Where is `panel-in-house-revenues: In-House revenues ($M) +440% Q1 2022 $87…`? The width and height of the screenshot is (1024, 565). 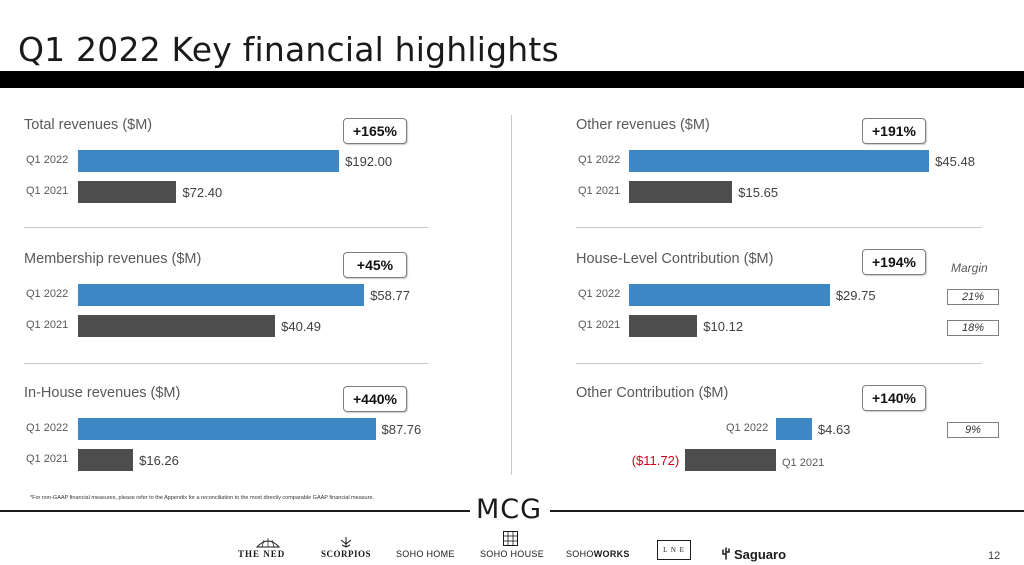
panel-in-house-revenues: In-House revenues ($M) +440% Q1 2022 $87… is located at coordinates (229, 445).